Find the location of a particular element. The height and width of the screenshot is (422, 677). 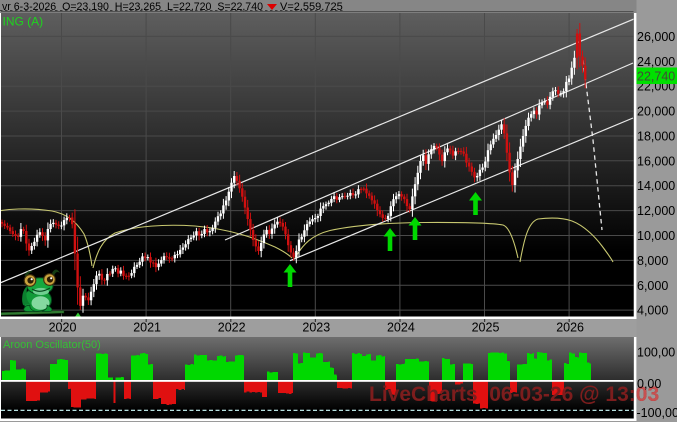

svg-text: 2026 is located at coordinates (570, 328).